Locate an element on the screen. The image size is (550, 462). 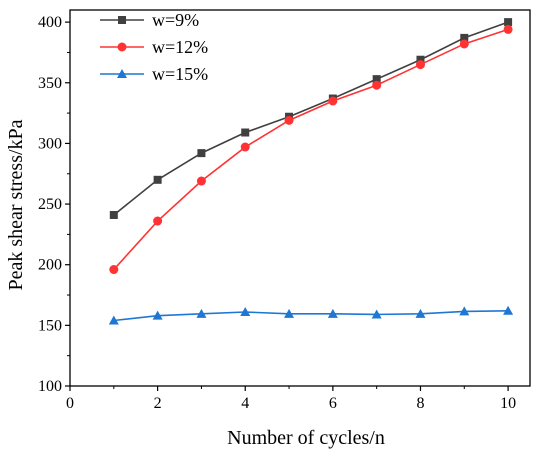
legend-item: w=12% is located at coordinates (154, 47).